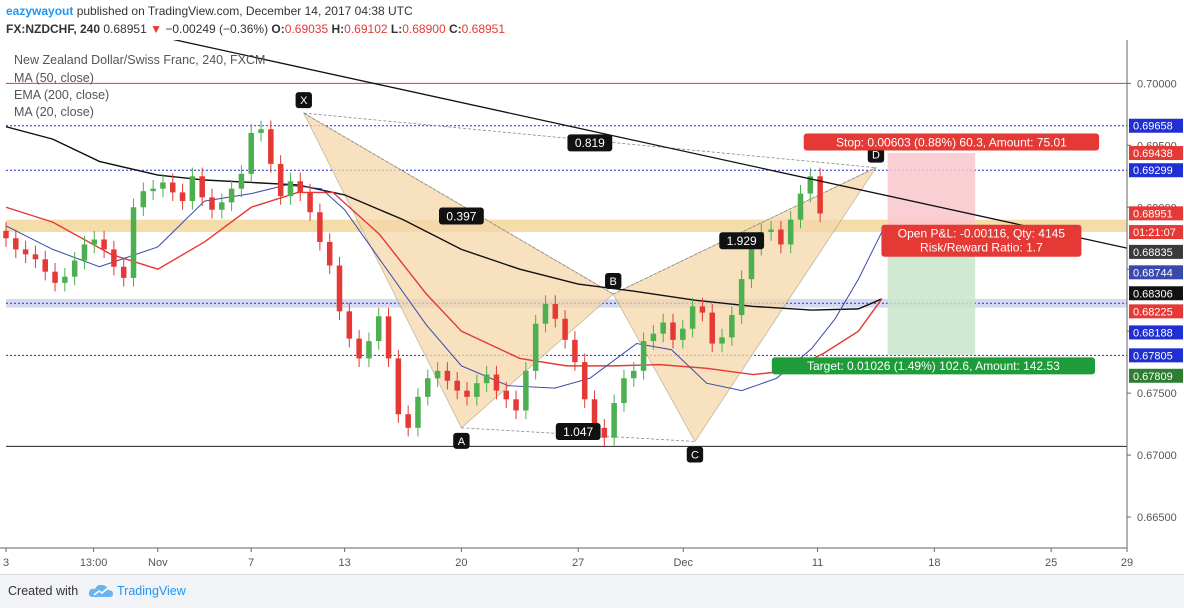 The image size is (1184, 608). I want to click on target-label-box, so click(933, 366).